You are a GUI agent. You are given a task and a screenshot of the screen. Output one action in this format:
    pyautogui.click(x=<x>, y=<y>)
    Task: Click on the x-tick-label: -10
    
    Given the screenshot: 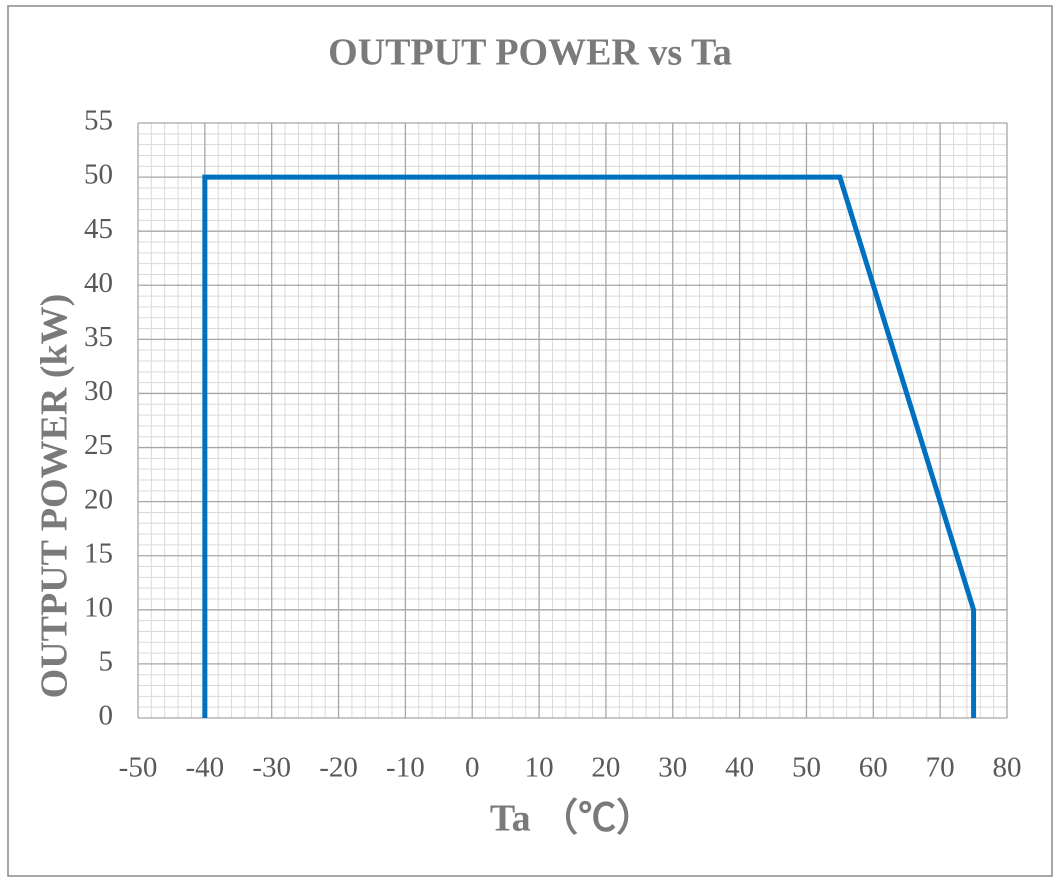 What is the action you would take?
    pyautogui.click(x=405, y=768)
    